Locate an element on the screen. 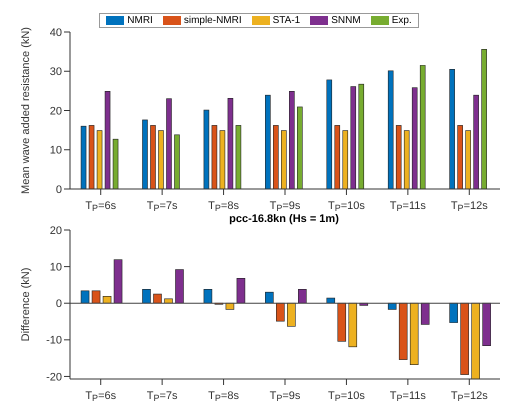 The height and width of the screenshot is (417, 518). legend-label: Exp. is located at coordinates (401, 20).